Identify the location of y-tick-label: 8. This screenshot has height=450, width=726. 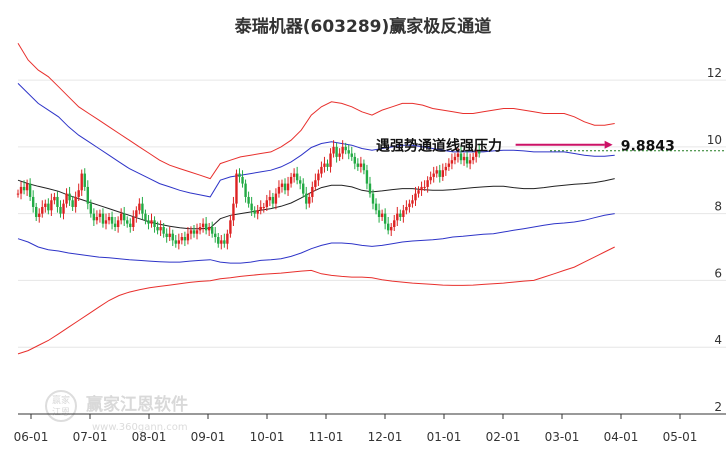
(718, 207).